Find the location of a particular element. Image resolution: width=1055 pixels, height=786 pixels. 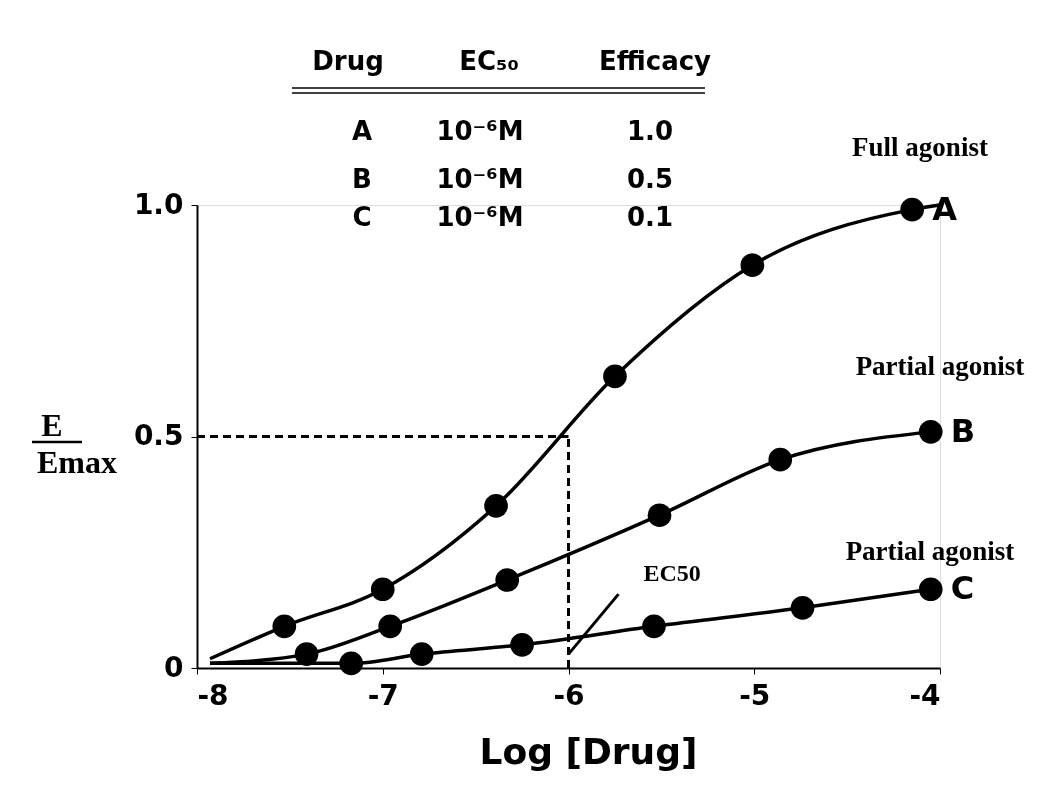

x-axis-title: Log [Drug] is located at coordinates (588, 751).